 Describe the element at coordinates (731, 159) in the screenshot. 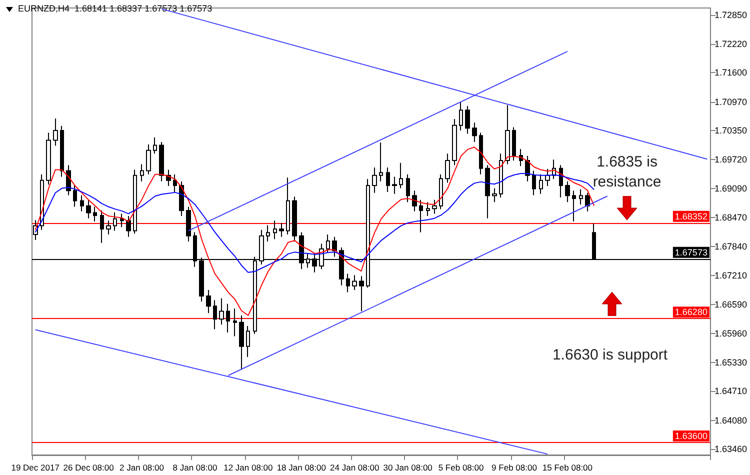

I see `y-tick-label: 1.69720` at that location.